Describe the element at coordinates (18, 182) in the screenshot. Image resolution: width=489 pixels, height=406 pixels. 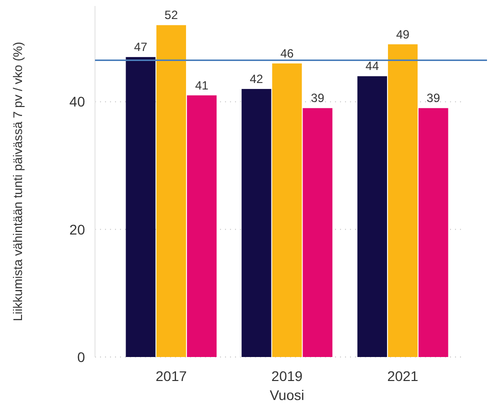
I see `y-axis-title: Liikkumista vähintään tunti päivässä 7 pv / vko (%)` at that location.